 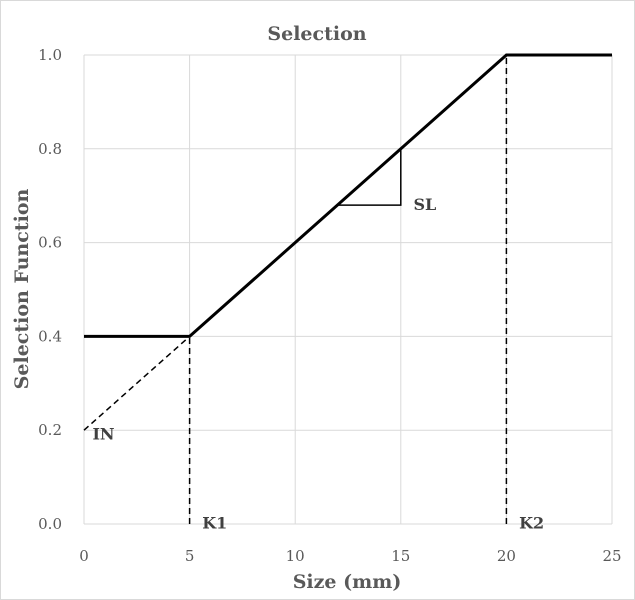 What do you see at coordinates (400, 556) in the screenshot?
I see `x-tick-label: 15` at bounding box center [400, 556].